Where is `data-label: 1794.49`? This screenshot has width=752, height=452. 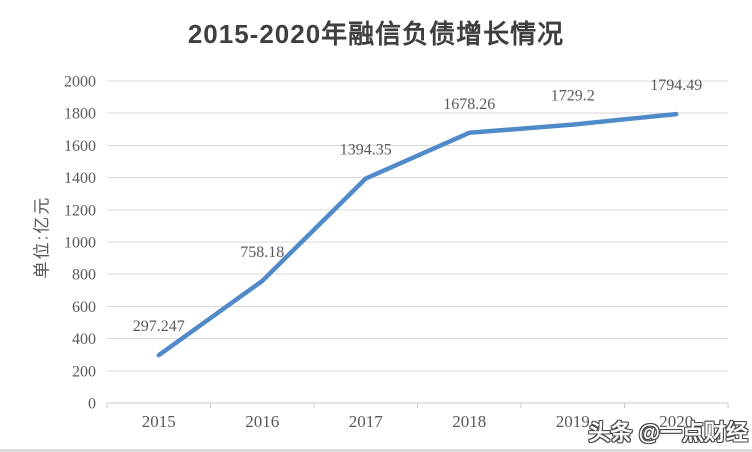 data-label: 1794.49 is located at coordinates (676, 85).